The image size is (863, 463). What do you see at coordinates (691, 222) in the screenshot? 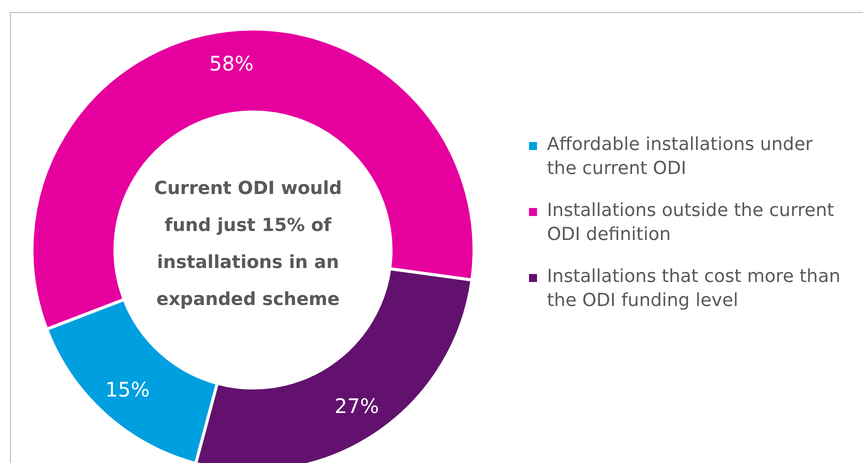
I see `legend-label: Installations outside the current ODI definition` at bounding box center [691, 222].